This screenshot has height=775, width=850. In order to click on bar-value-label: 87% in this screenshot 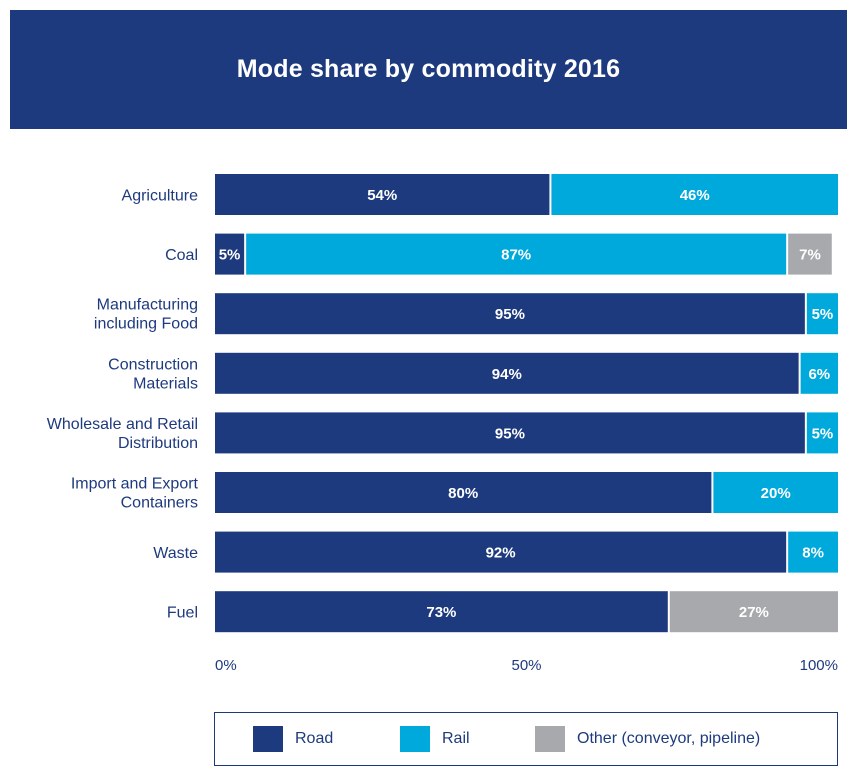, I will do `click(516, 255)`.